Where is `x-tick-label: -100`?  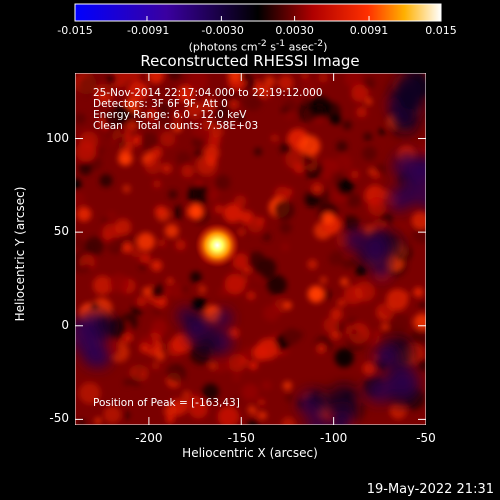
x-tick-label: -100 is located at coordinates (334, 438).